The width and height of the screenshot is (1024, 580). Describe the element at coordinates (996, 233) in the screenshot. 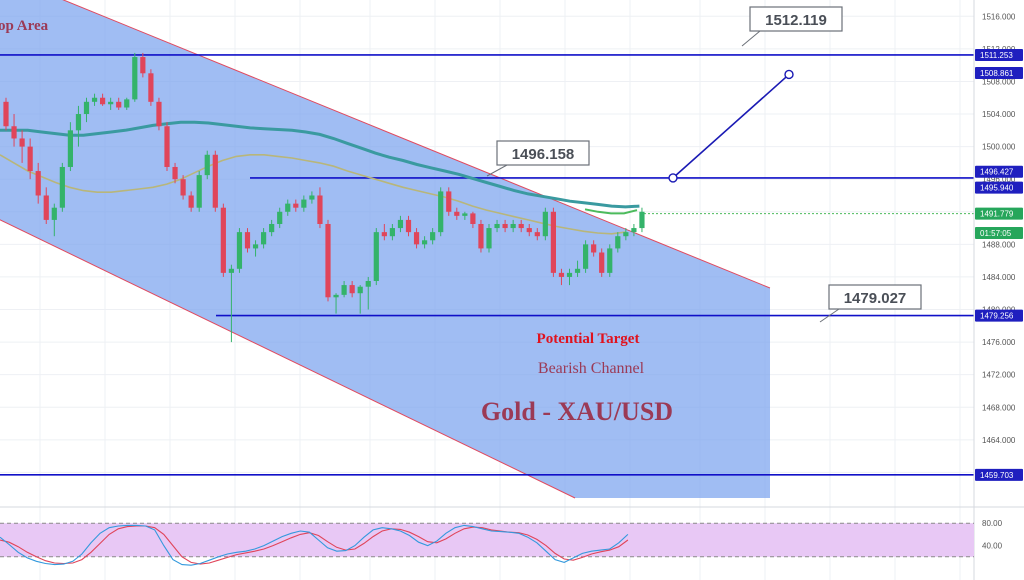

I see `price-tag-text-5: 01:57:05` at that location.